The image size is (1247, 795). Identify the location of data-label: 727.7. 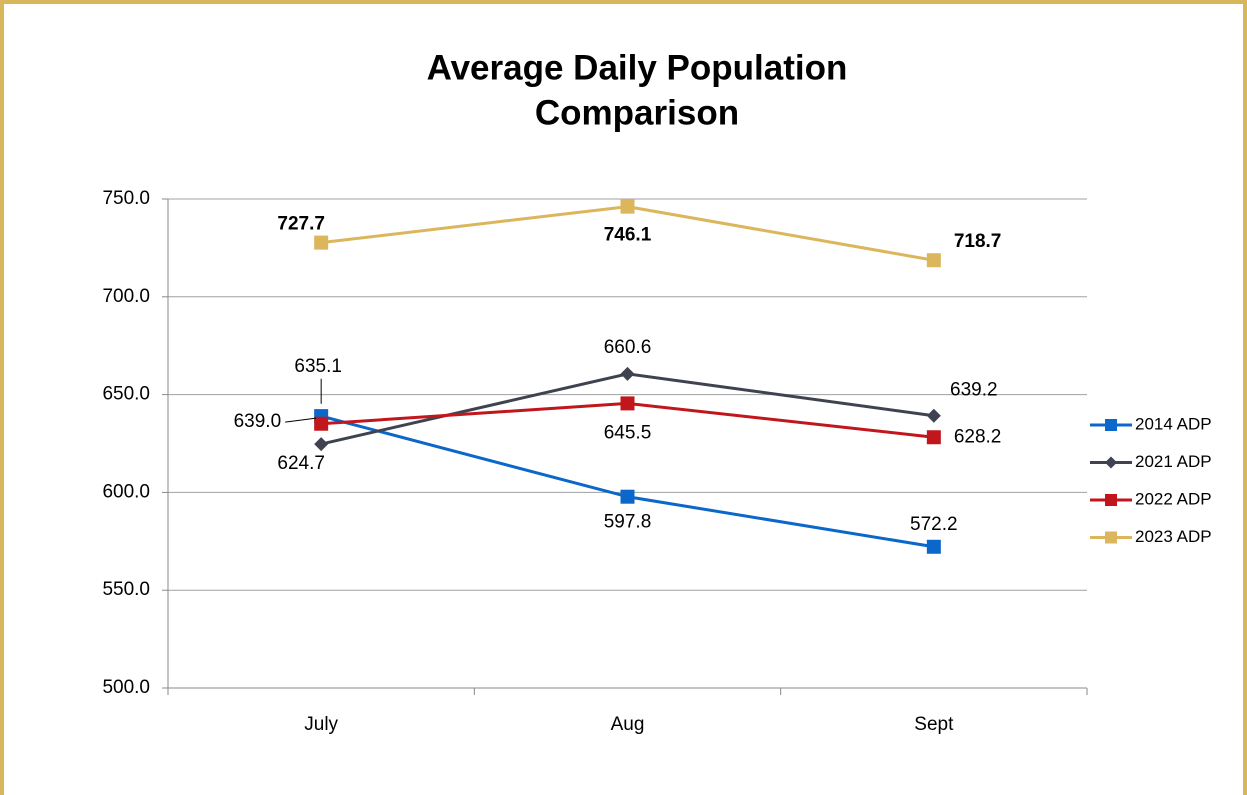
(301, 224).